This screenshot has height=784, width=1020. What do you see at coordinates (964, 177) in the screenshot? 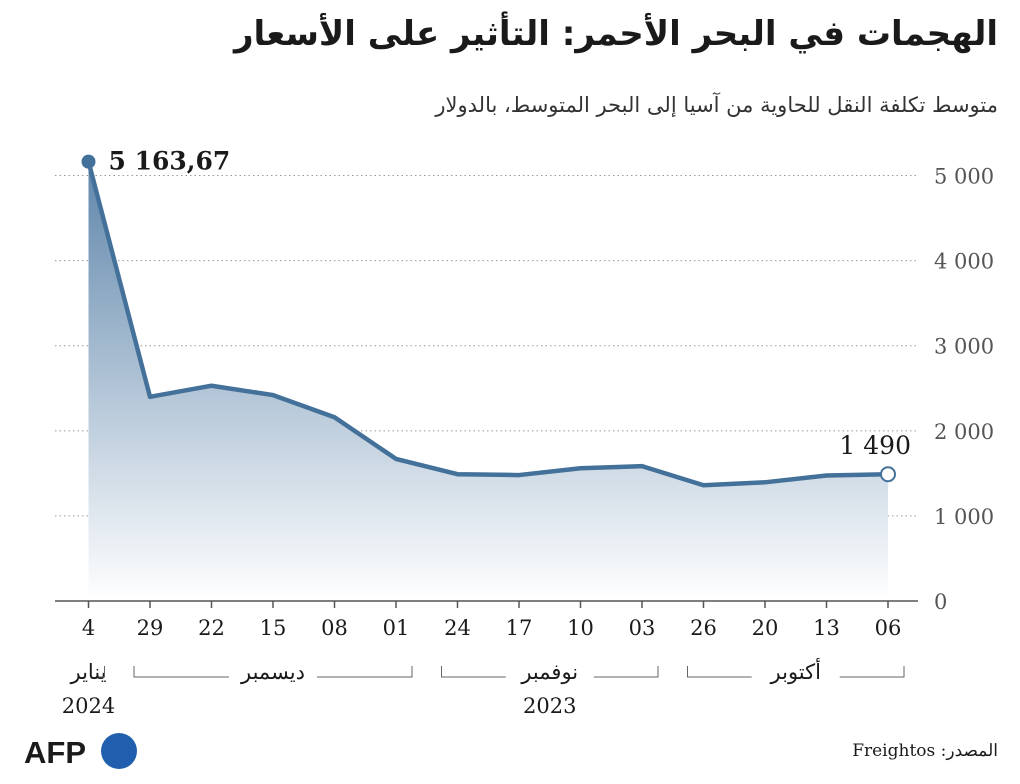
I see `y-tick-label: 5 000` at bounding box center [964, 177].